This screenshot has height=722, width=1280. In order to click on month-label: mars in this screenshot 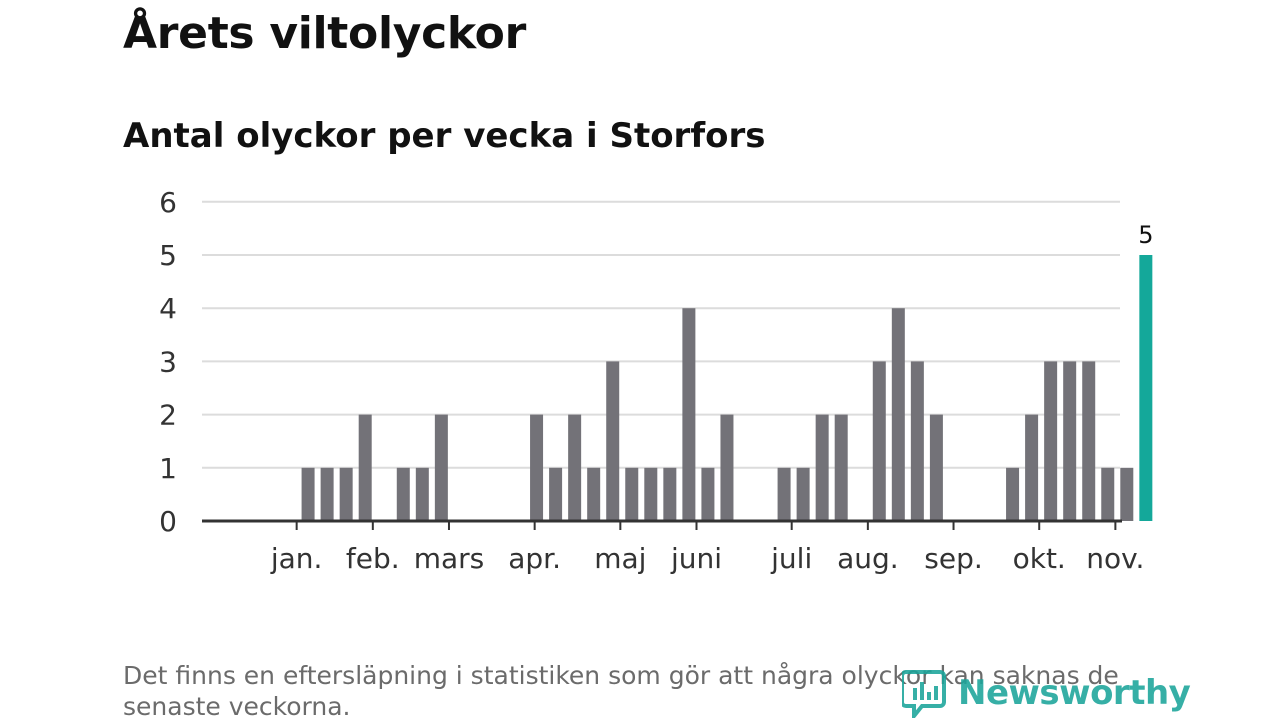, I will do `click(449, 558)`.